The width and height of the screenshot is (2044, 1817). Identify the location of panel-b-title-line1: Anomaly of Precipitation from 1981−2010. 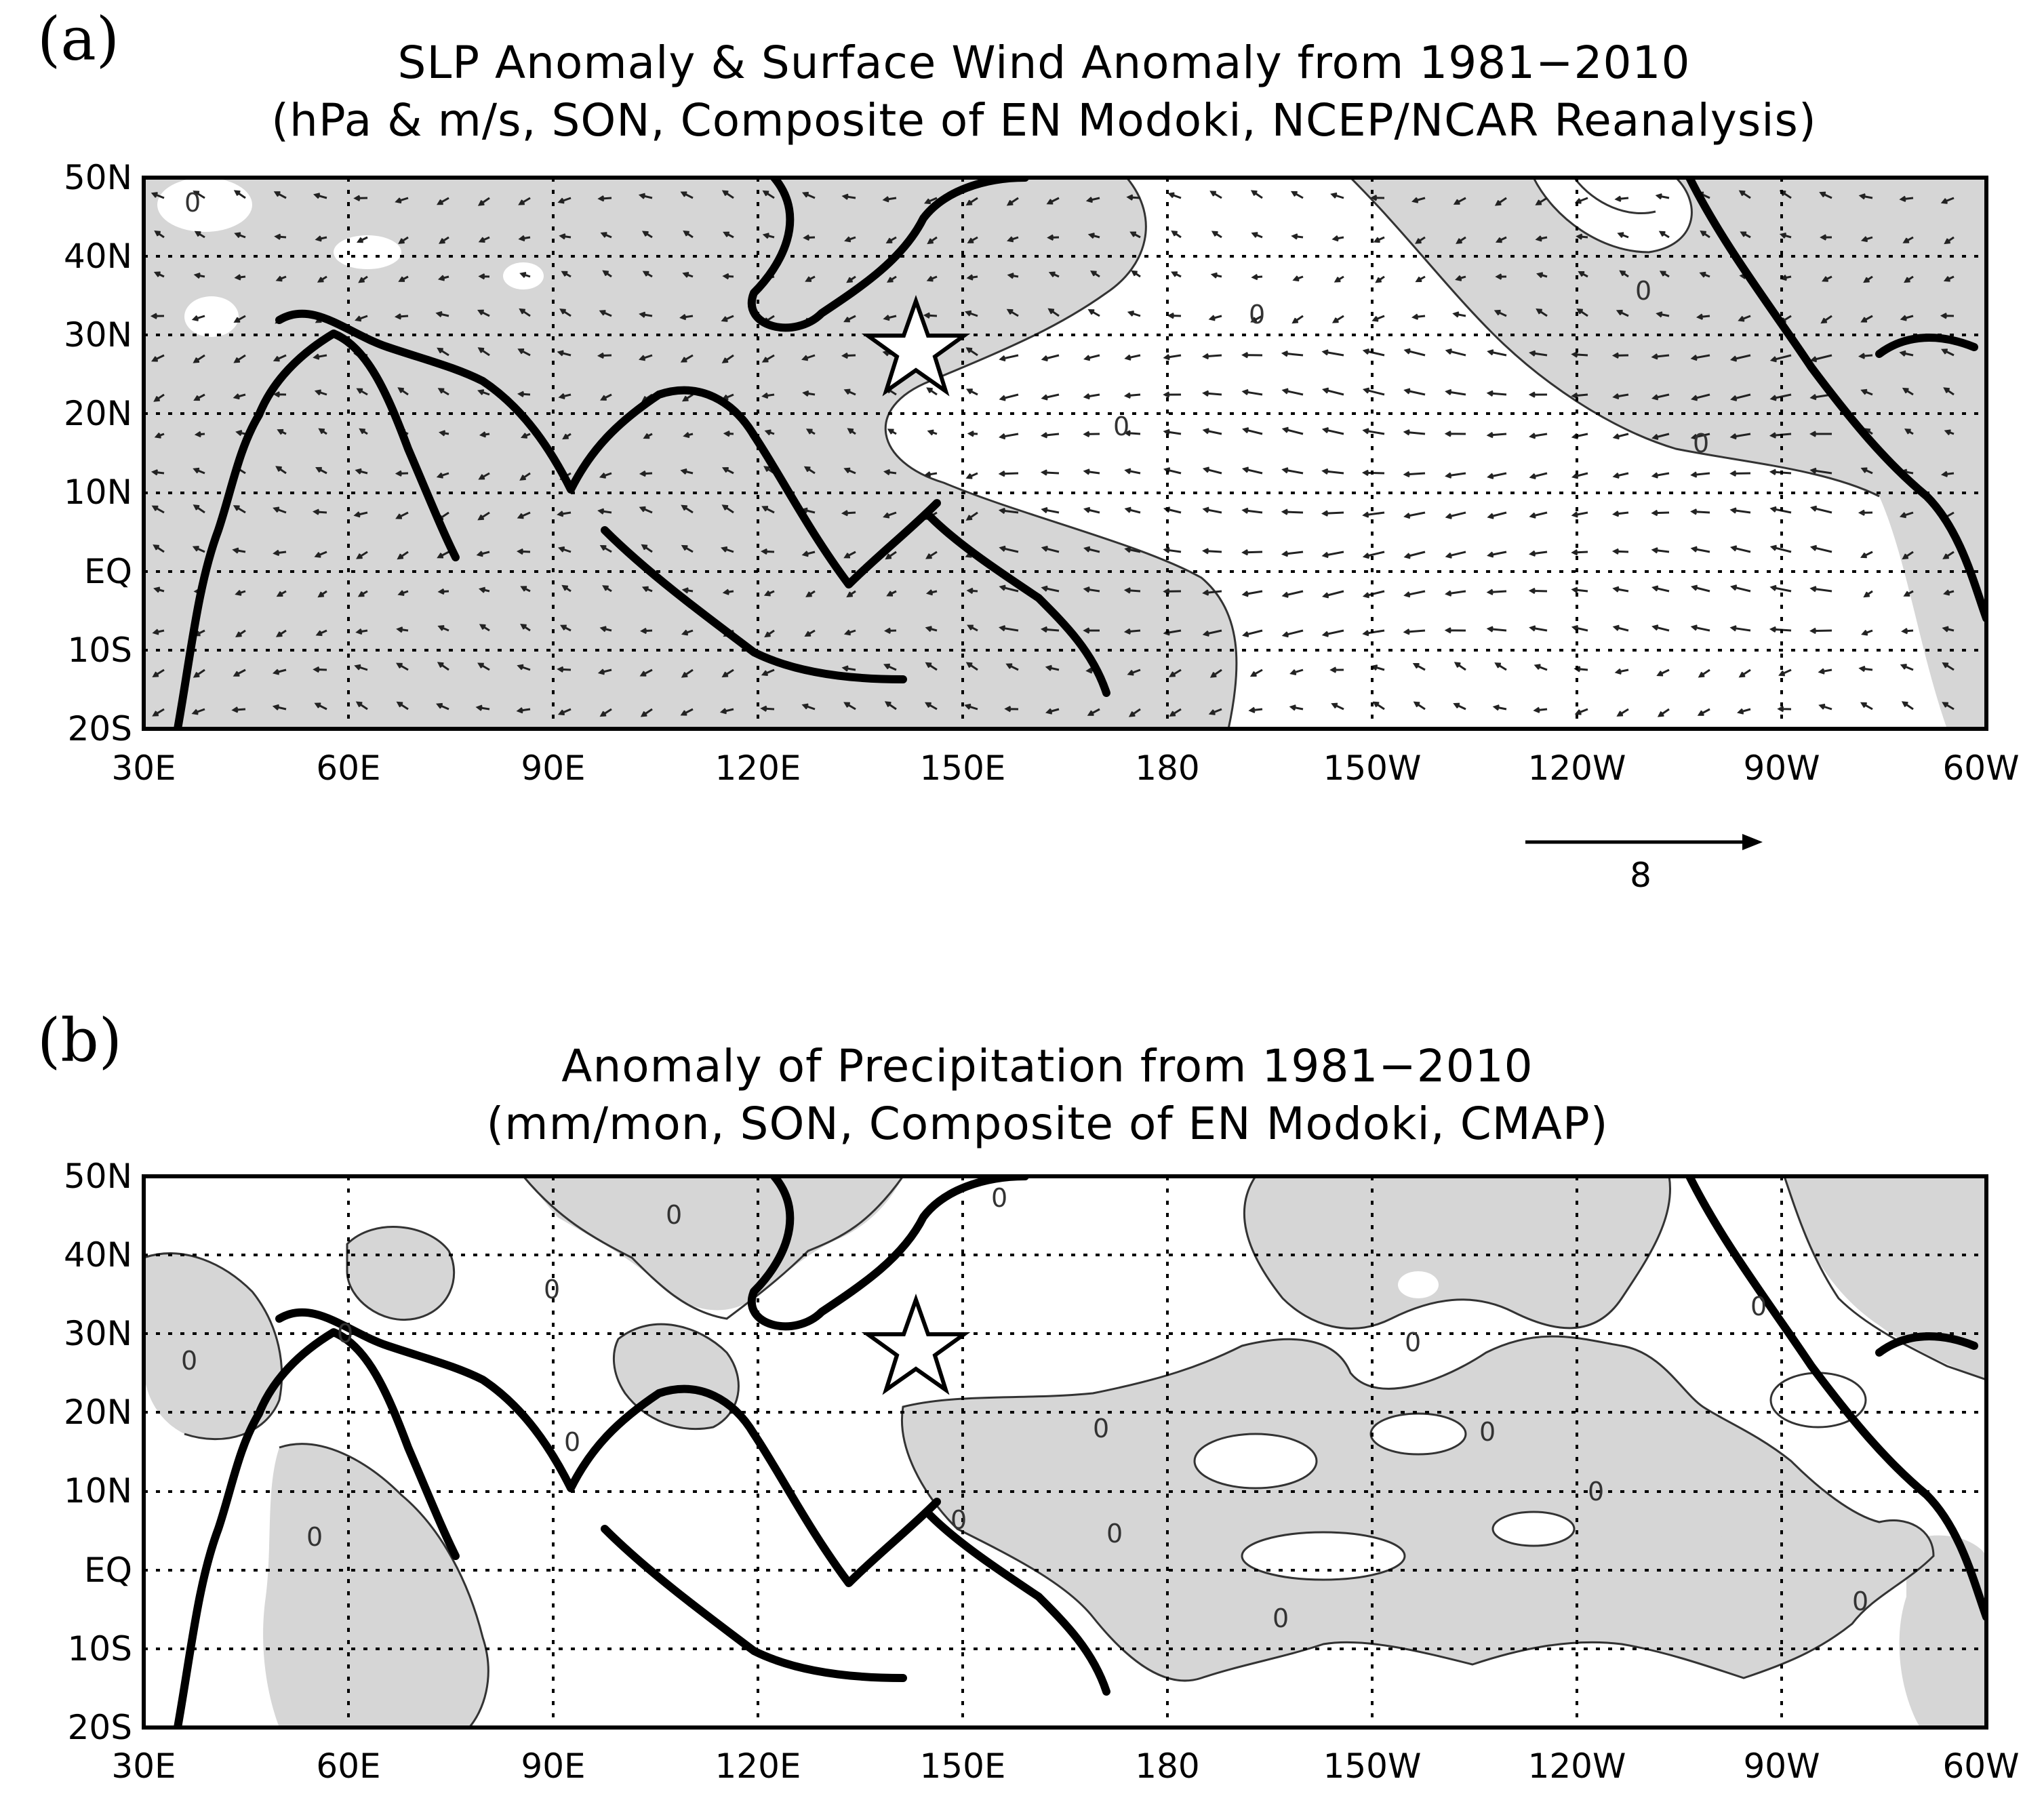
(1047, 1066).